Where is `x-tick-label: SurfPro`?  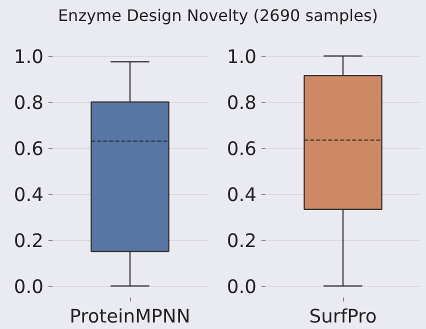 x-tick-label: SurfPro is located at coordinates (343, 317).